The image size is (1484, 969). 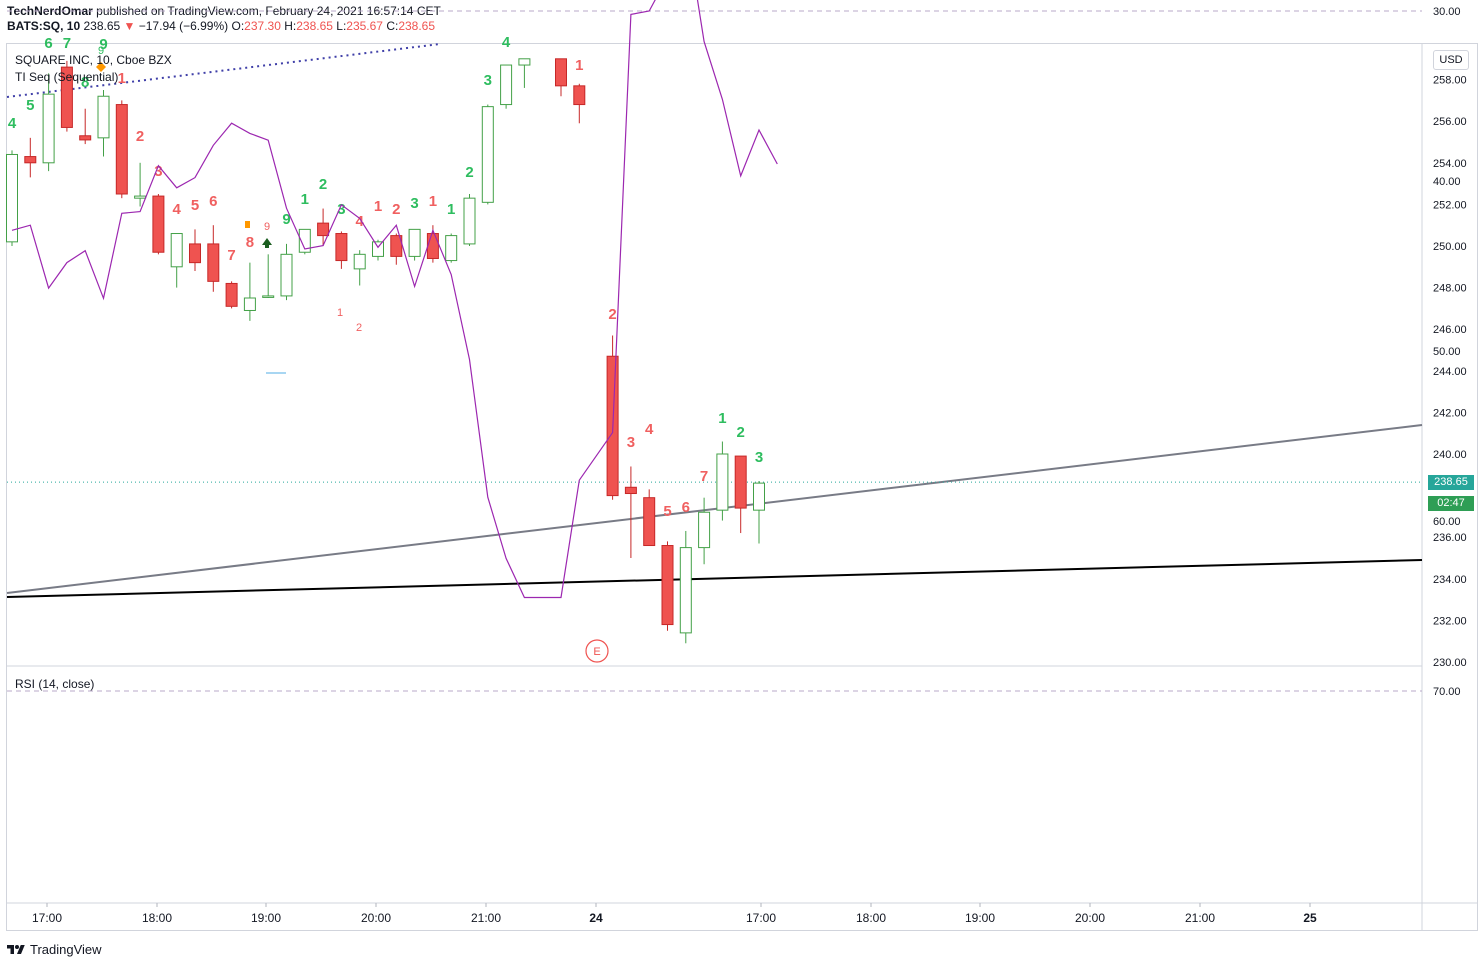 What do you see at coordinates (50, 11) in the screenshot?
I see `author-name: TechNerdOmar` at bounding box center [50, 11].